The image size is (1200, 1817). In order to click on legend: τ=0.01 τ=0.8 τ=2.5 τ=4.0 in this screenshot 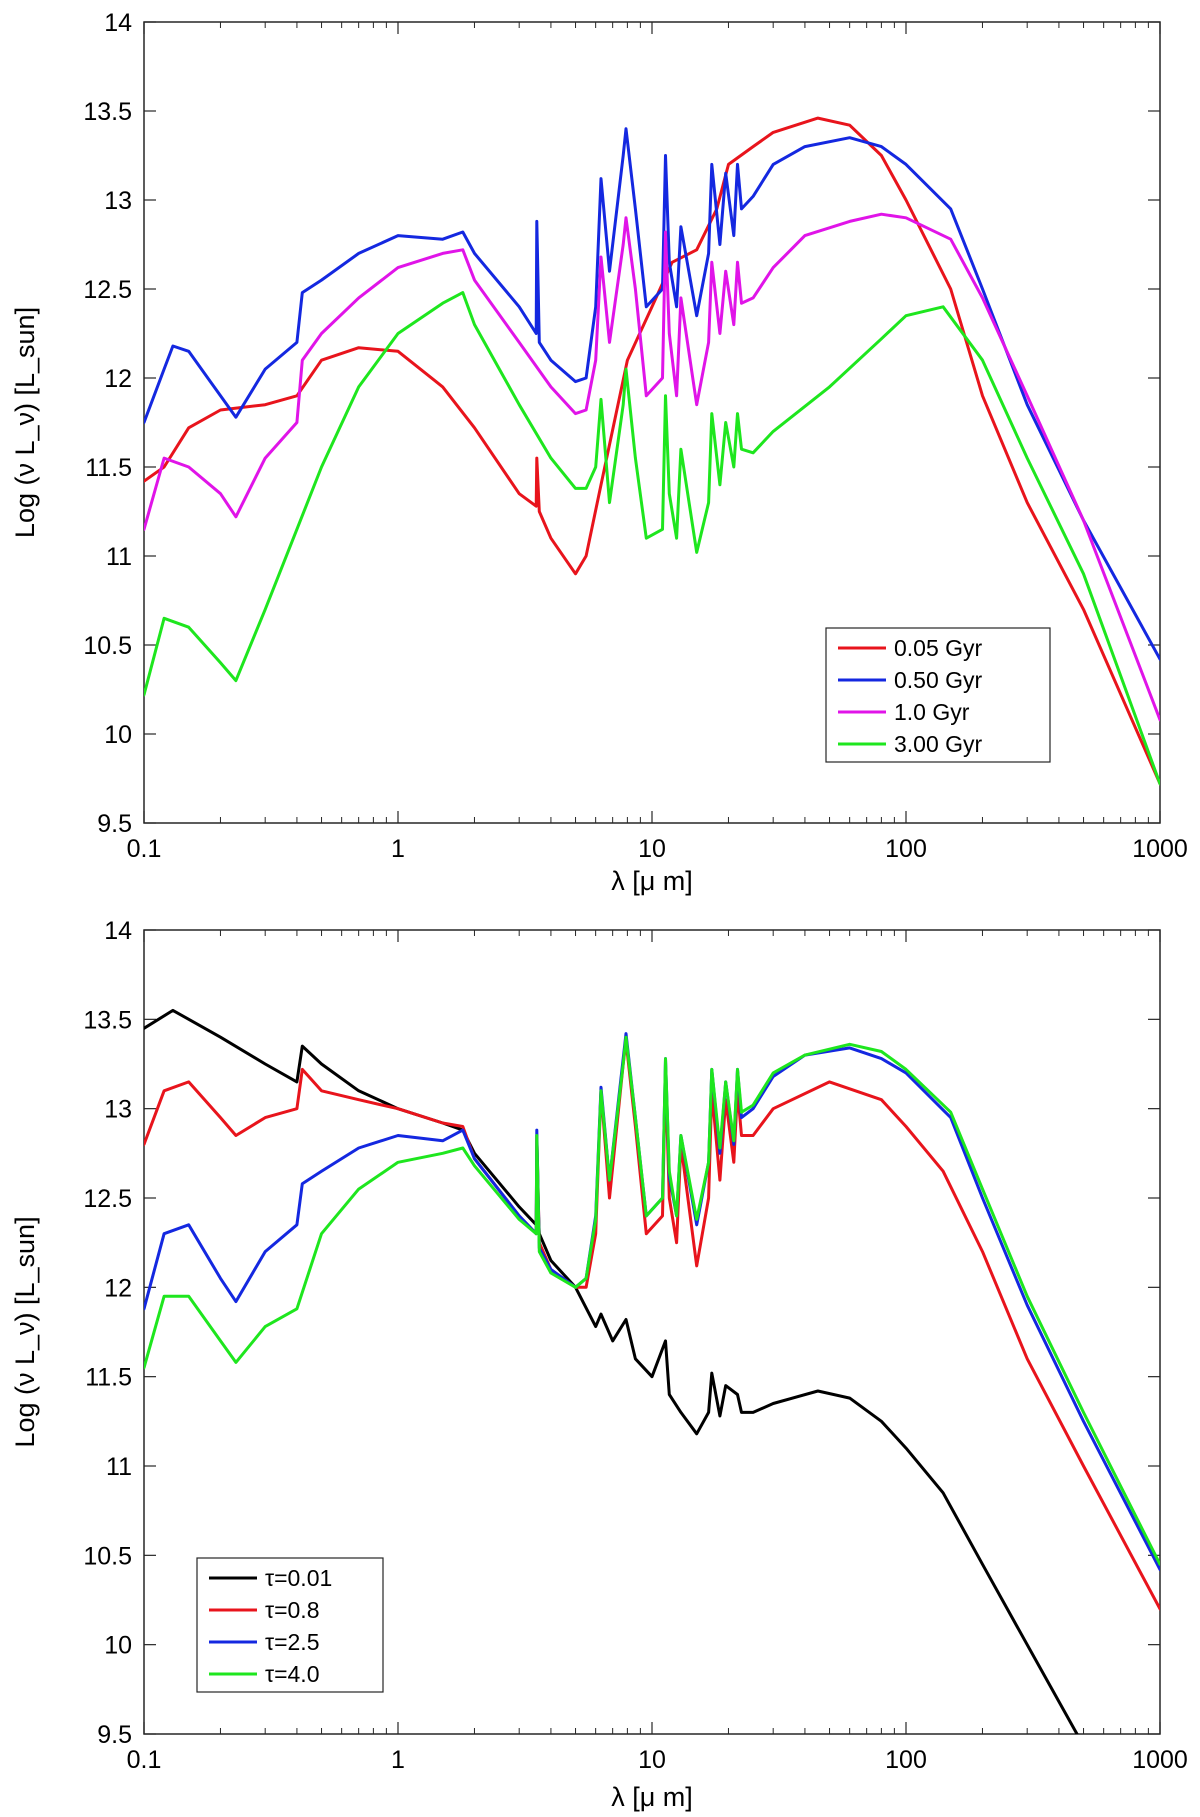, I will do `click(290, 1625)`.